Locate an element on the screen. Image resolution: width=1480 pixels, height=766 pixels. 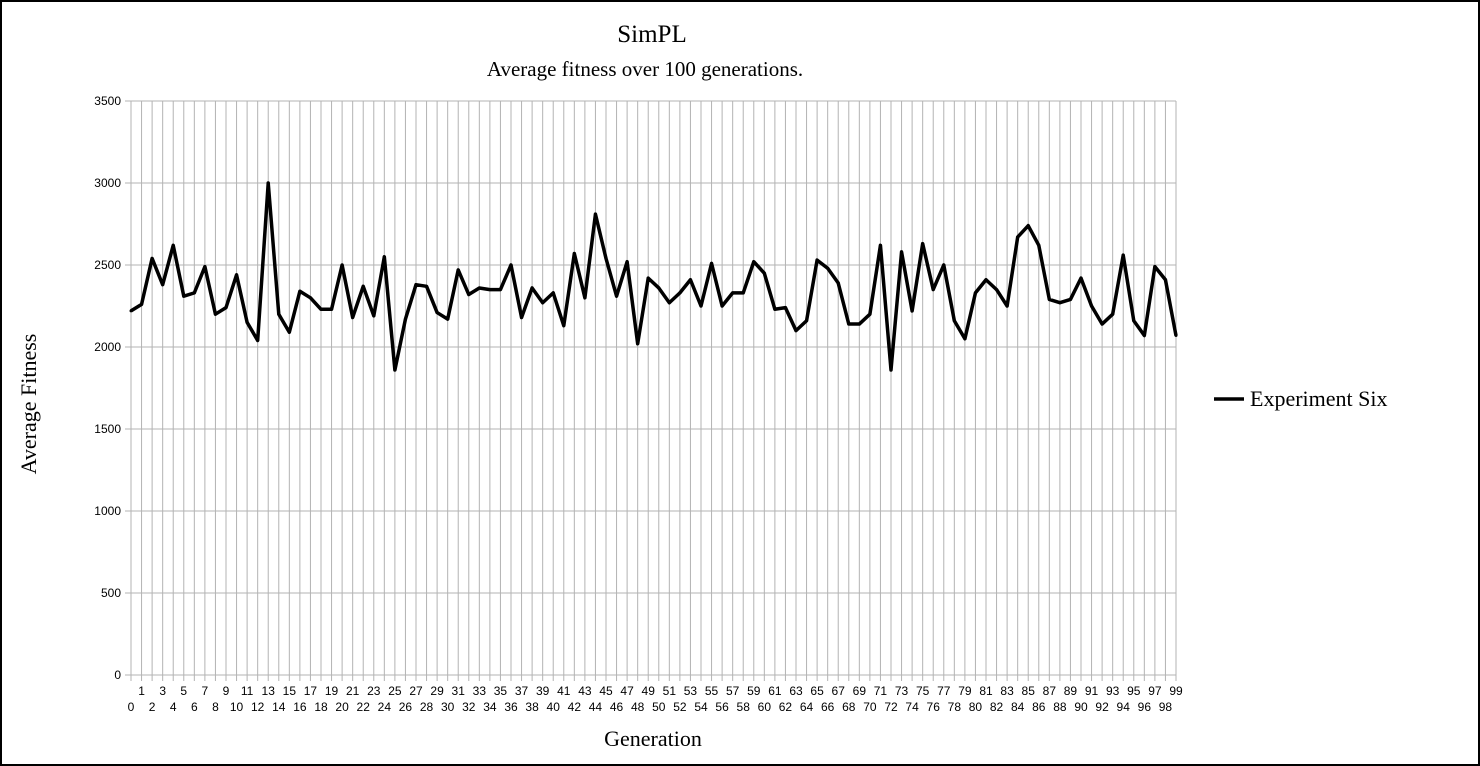
x-tick-label: 68 is located at coordinates (849, 707).